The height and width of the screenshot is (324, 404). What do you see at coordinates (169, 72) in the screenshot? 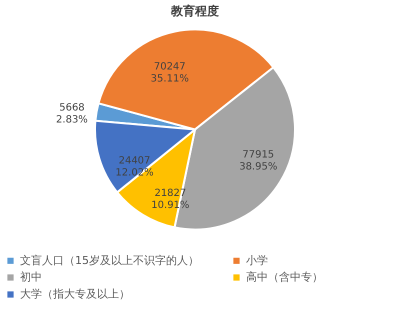
I see `data-label: 70247 35.11%` at bounding box center [169, 72].